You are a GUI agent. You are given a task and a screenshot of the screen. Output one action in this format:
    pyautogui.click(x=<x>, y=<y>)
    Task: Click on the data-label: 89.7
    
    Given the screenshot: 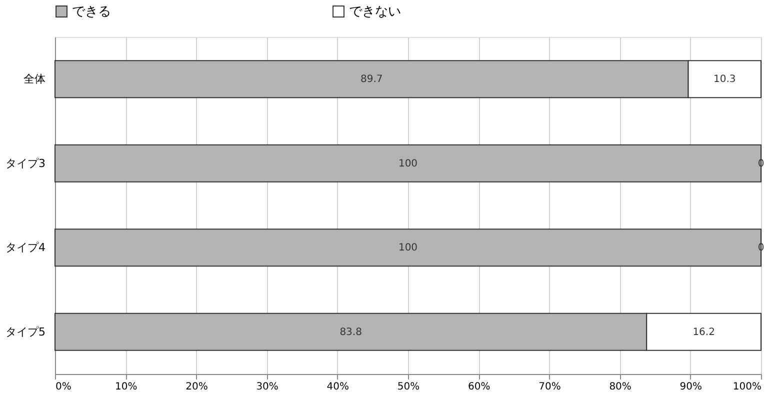 What is the action you would take?
    pyautogui.click(x=371, y=80)
    